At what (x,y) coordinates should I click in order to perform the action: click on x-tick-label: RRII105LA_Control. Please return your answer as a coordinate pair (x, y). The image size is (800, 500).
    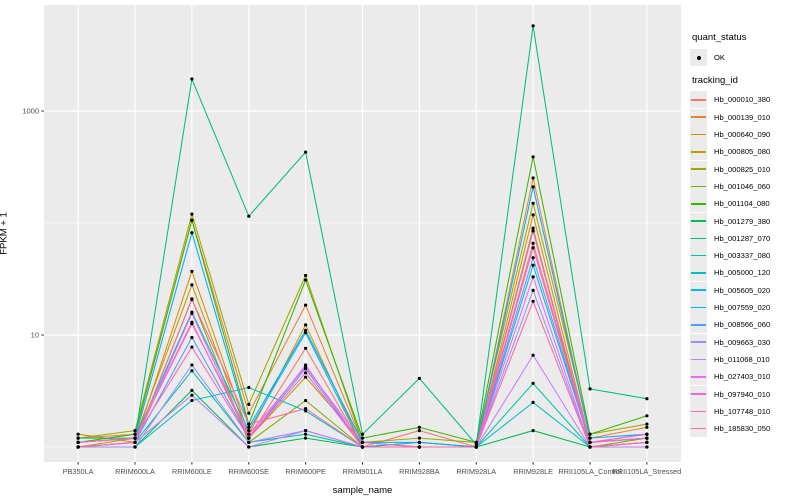
    Looking at the image, I should click on (590, 471).